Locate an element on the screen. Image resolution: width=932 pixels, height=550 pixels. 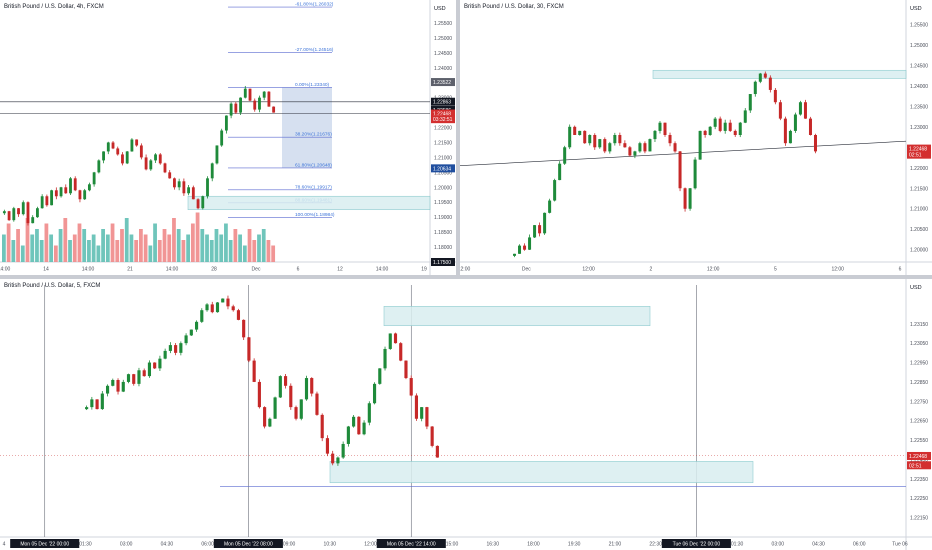
pane-divider-vertical is located at coordinates (458, 137).